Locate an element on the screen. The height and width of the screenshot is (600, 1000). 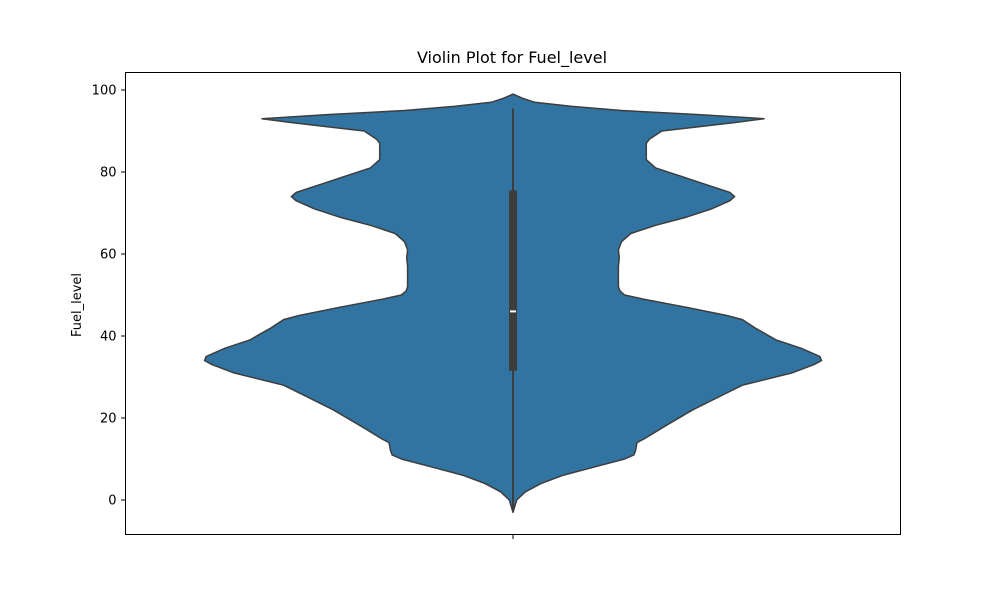
y-tick-label: 80 is located at coordinates (108, 173).